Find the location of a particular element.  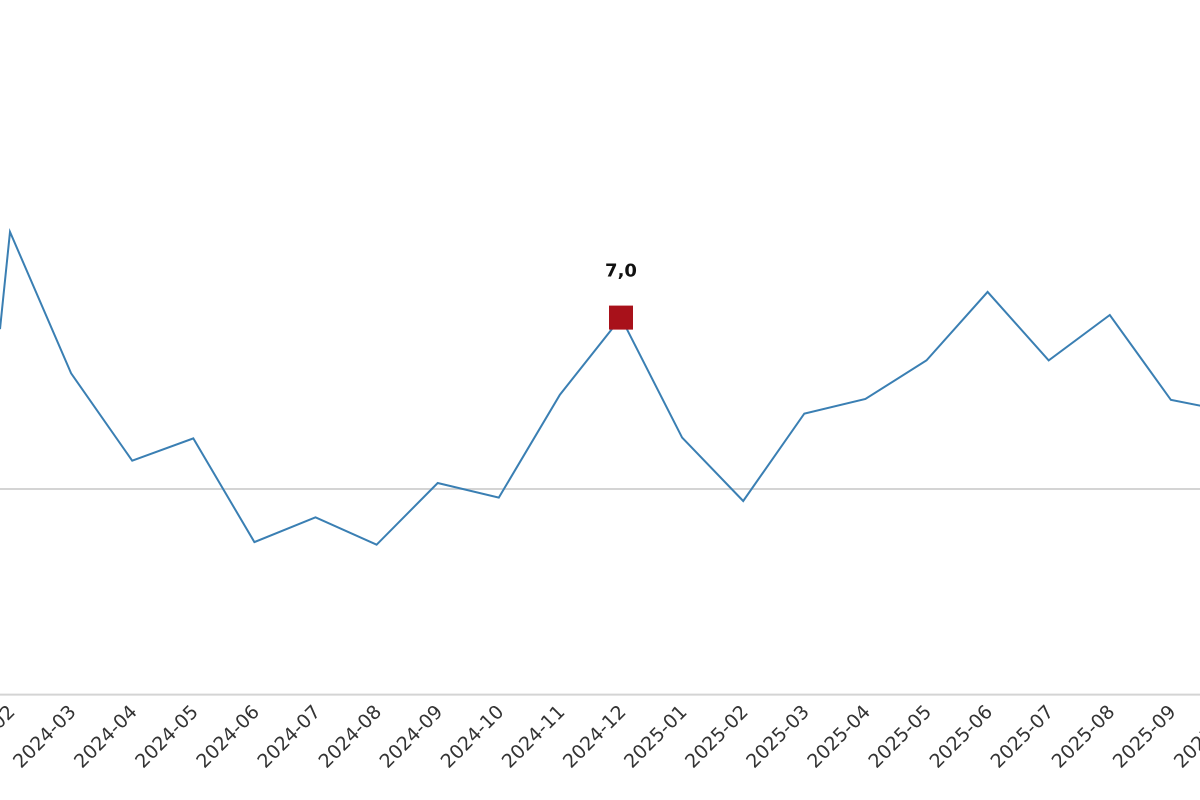

x-tick-label: 2025-07 is located at coordinates (1023, 737).